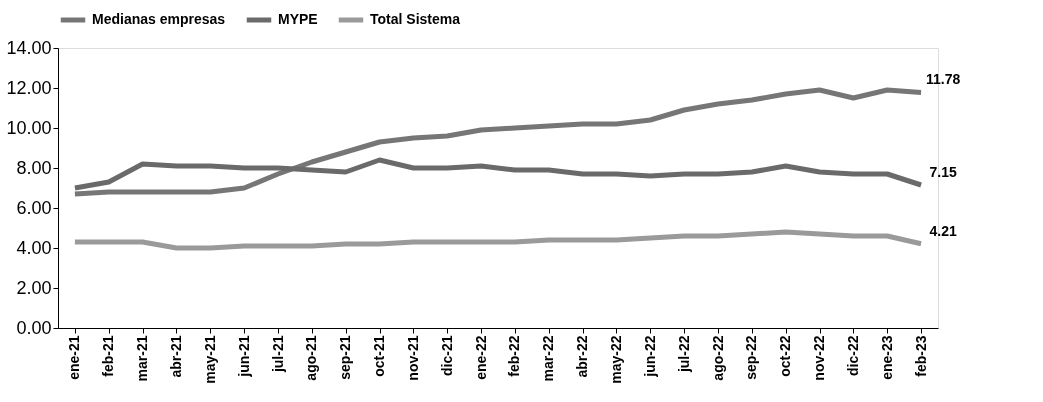 The width and height of the screenshot is (1043, 402). I want to click on x-tick-label: may-21, so click(209, 359).